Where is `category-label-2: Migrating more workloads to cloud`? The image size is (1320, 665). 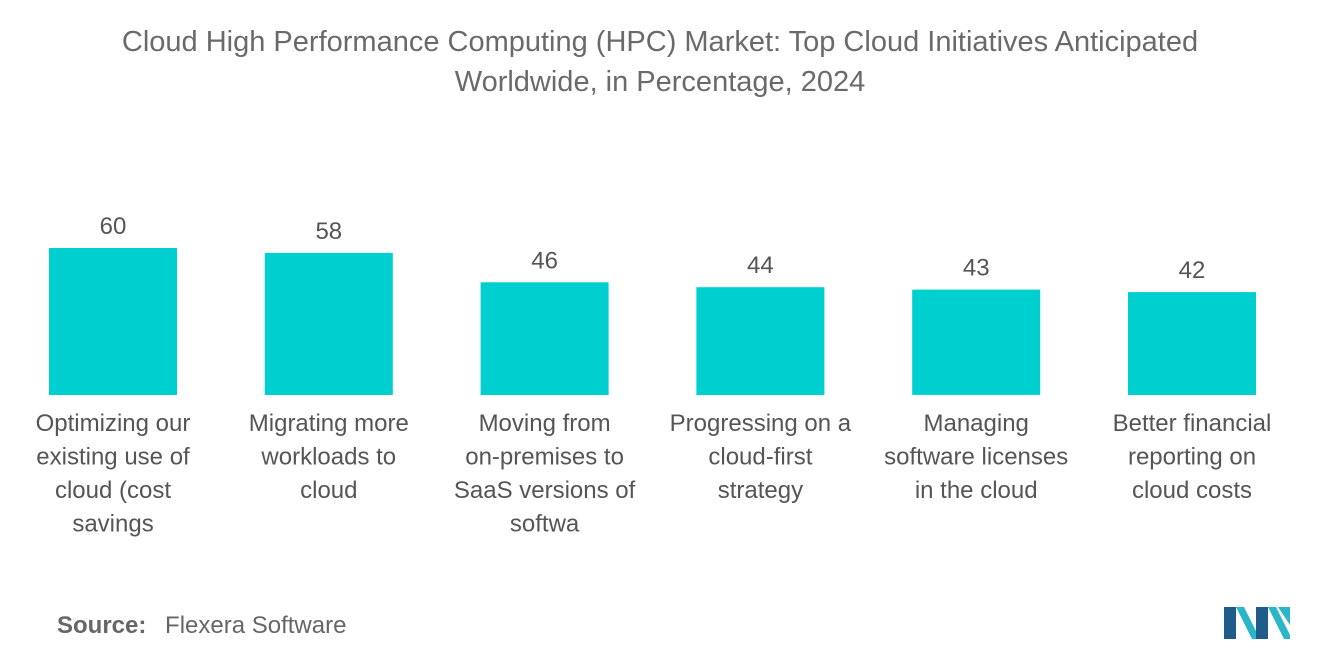
category-label-2: Migrating more workloads to cloud is located at coordinates (329, 457).